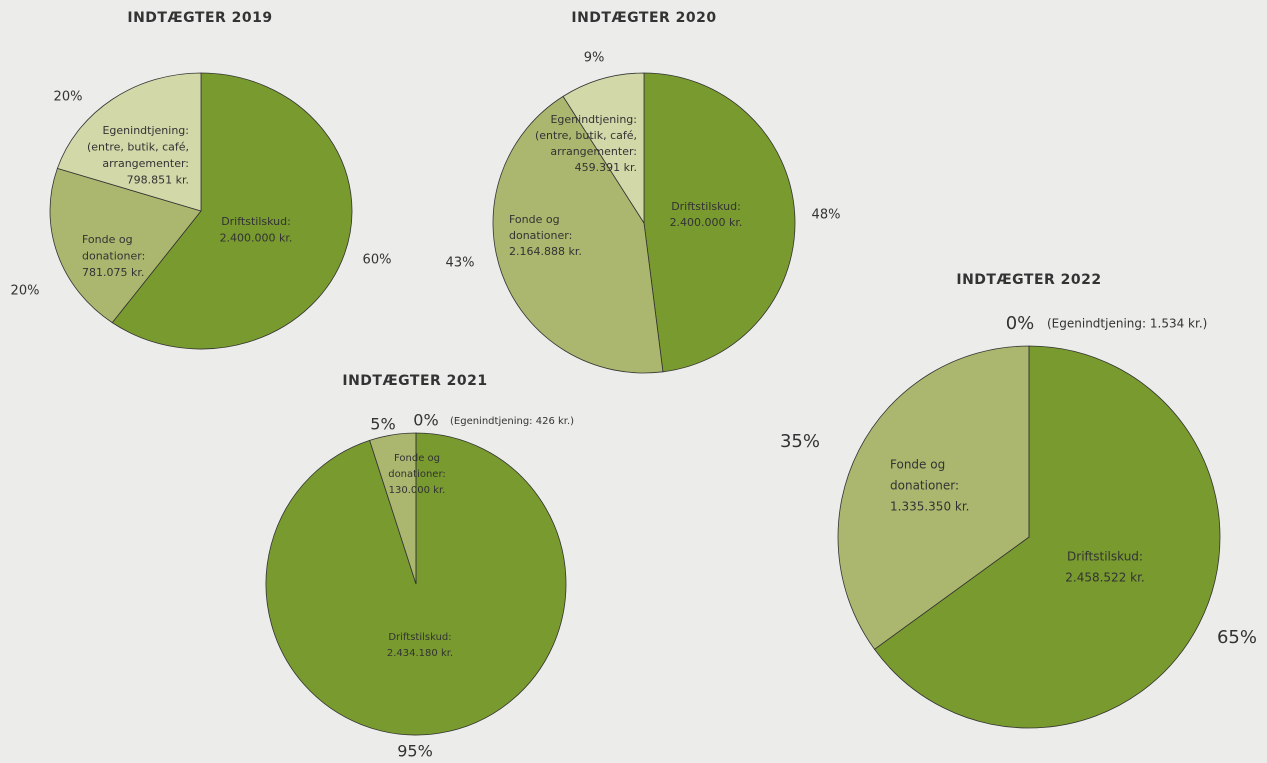  I want to click on chart-title: INDTÆGTER 2019, so click(199, 18).